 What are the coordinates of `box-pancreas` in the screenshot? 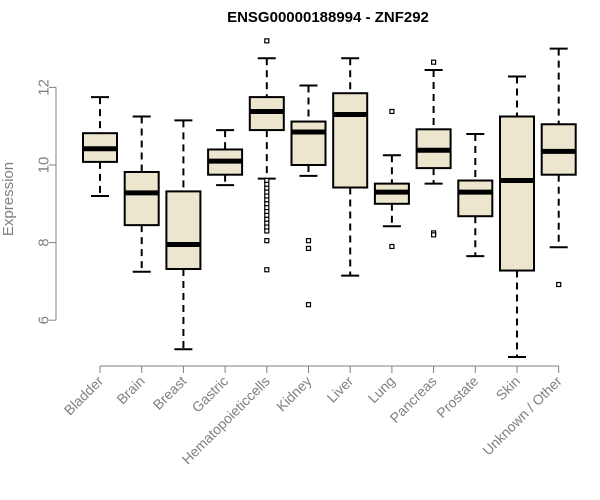 It's located at (433, 148).